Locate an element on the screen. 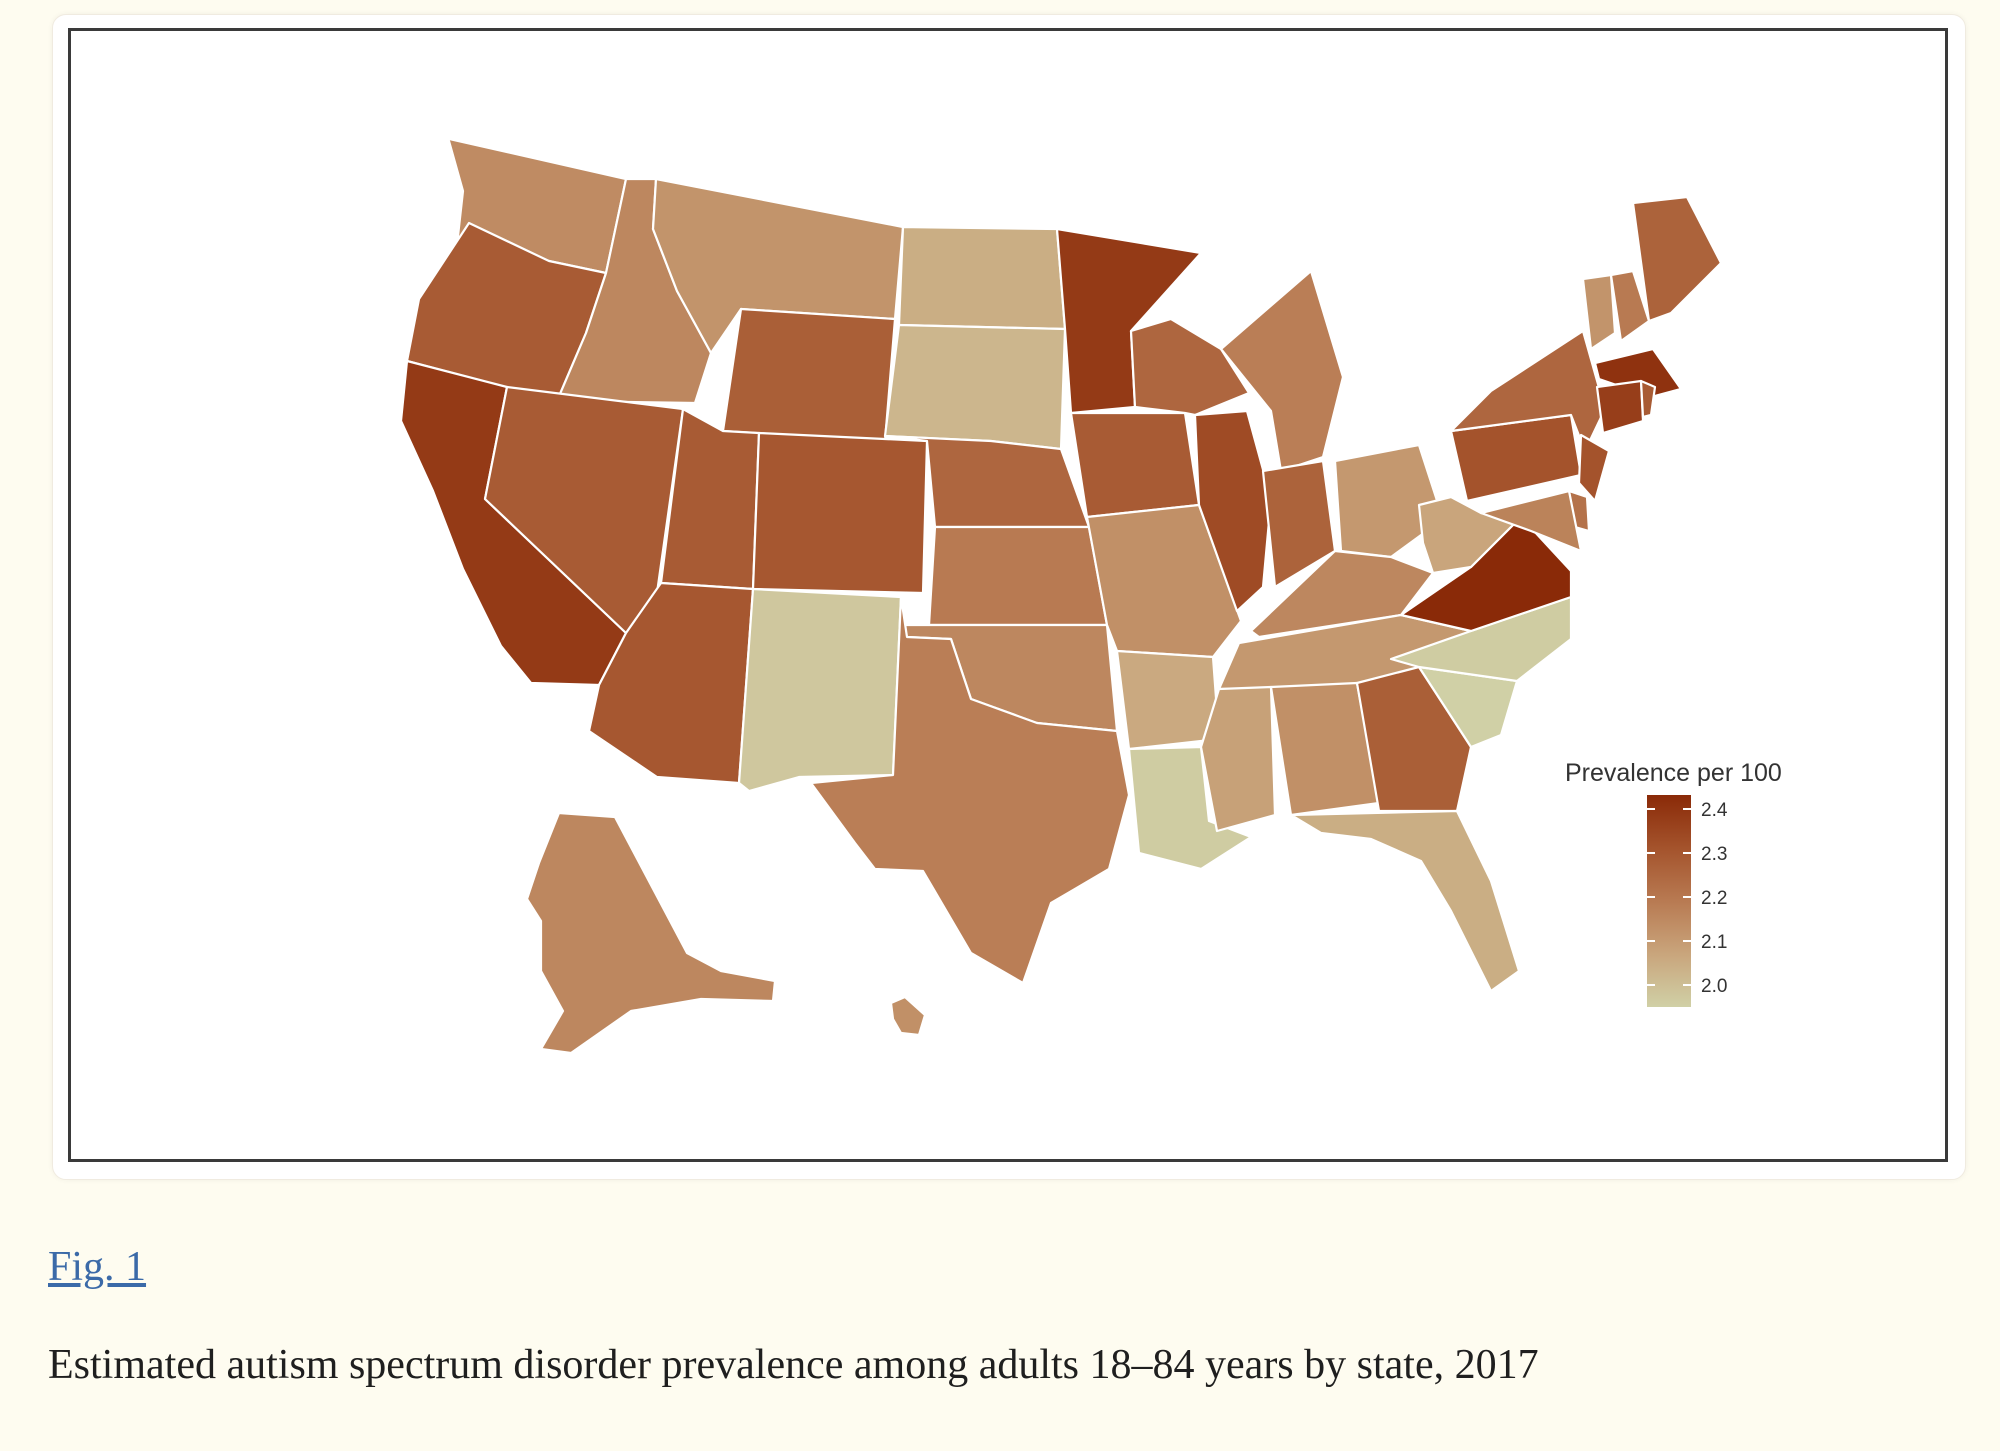  map-legend: Prevalence per 100 2.4 2.3 2.2 2.1 2.0 is located at coordinates (1673, 883).